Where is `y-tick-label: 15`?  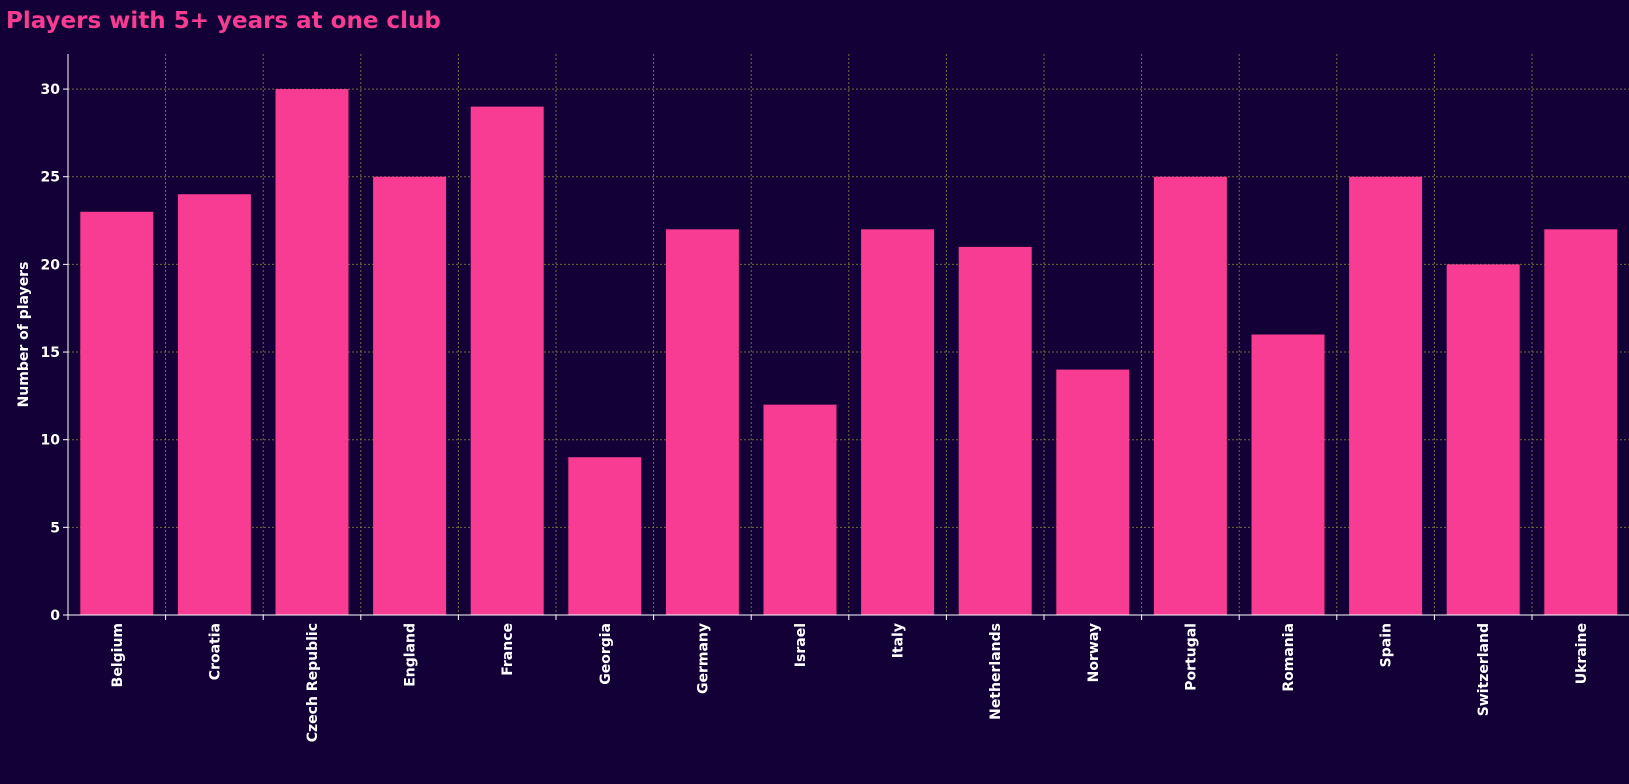
y-tick-label: 15 is located at coordinates (50, 353).